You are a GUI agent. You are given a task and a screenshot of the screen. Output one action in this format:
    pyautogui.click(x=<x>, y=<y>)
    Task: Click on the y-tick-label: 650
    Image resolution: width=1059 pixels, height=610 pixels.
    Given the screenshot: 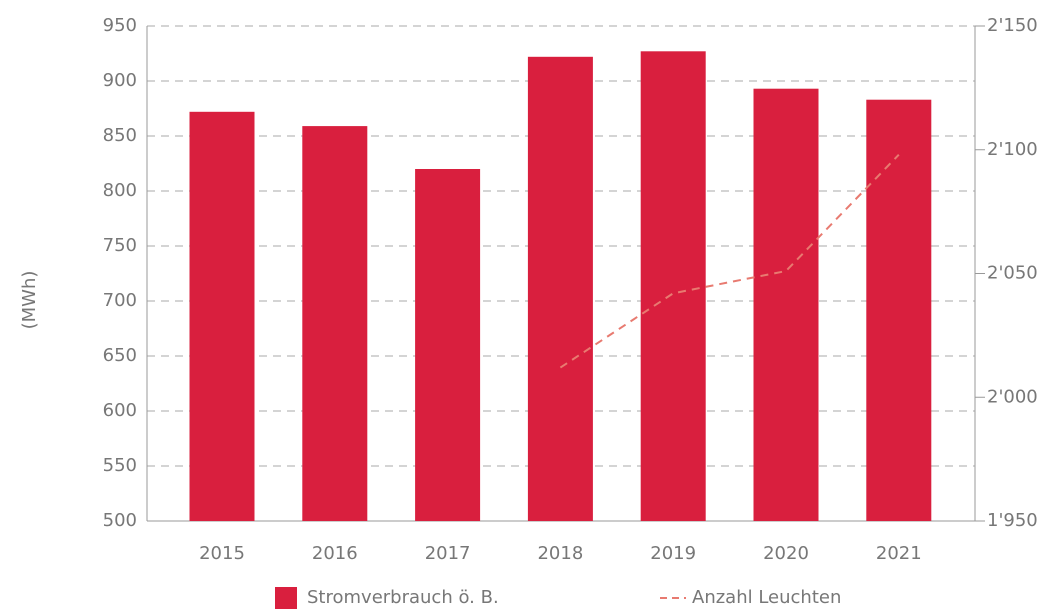 What is the action you would take?
    pyautogui.click(x=120, y=355)
    